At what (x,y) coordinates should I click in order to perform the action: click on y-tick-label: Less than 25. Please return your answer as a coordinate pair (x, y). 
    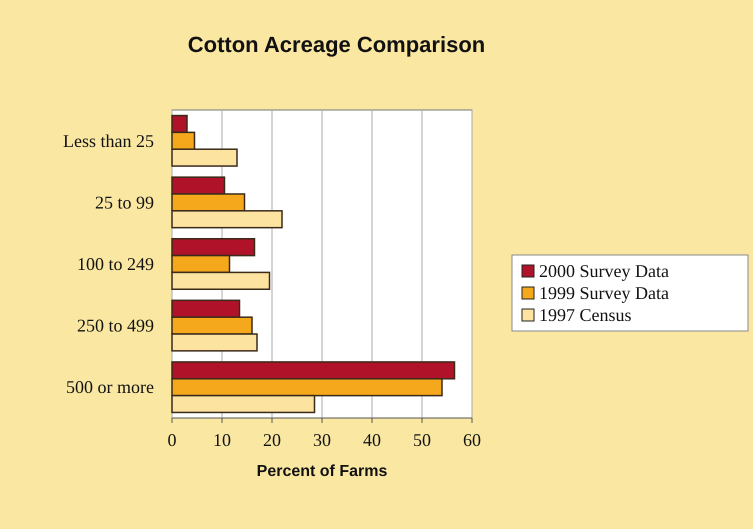
    Looking at the image, I should click on (108, 140).